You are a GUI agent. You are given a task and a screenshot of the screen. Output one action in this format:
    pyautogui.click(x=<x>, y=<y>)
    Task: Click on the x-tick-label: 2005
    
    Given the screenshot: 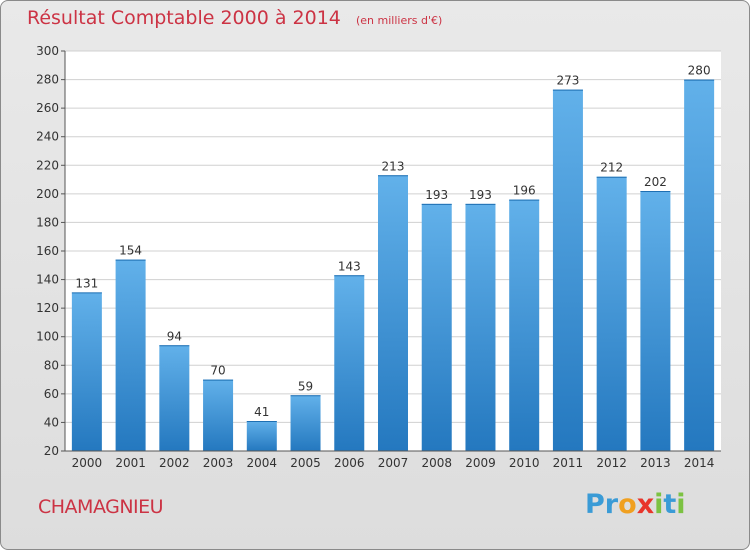 What is the action you would take?
    pyautogui.click(x=305, y=463)
    